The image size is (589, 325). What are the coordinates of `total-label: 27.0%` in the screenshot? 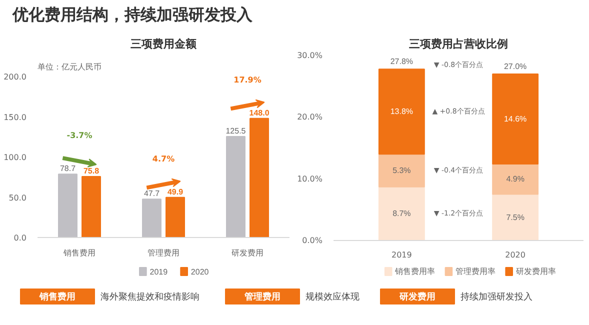 It's located at (515, 66).